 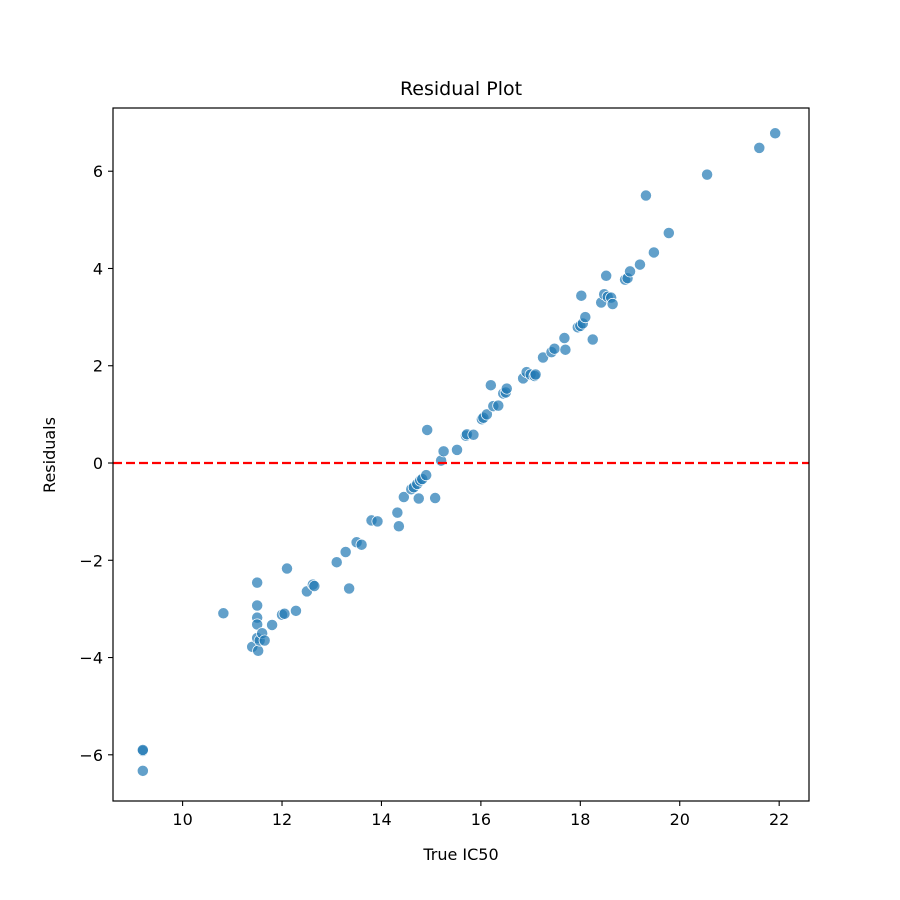 I want to click on y-axis-label: Residuals, so click(x=49, y=455).